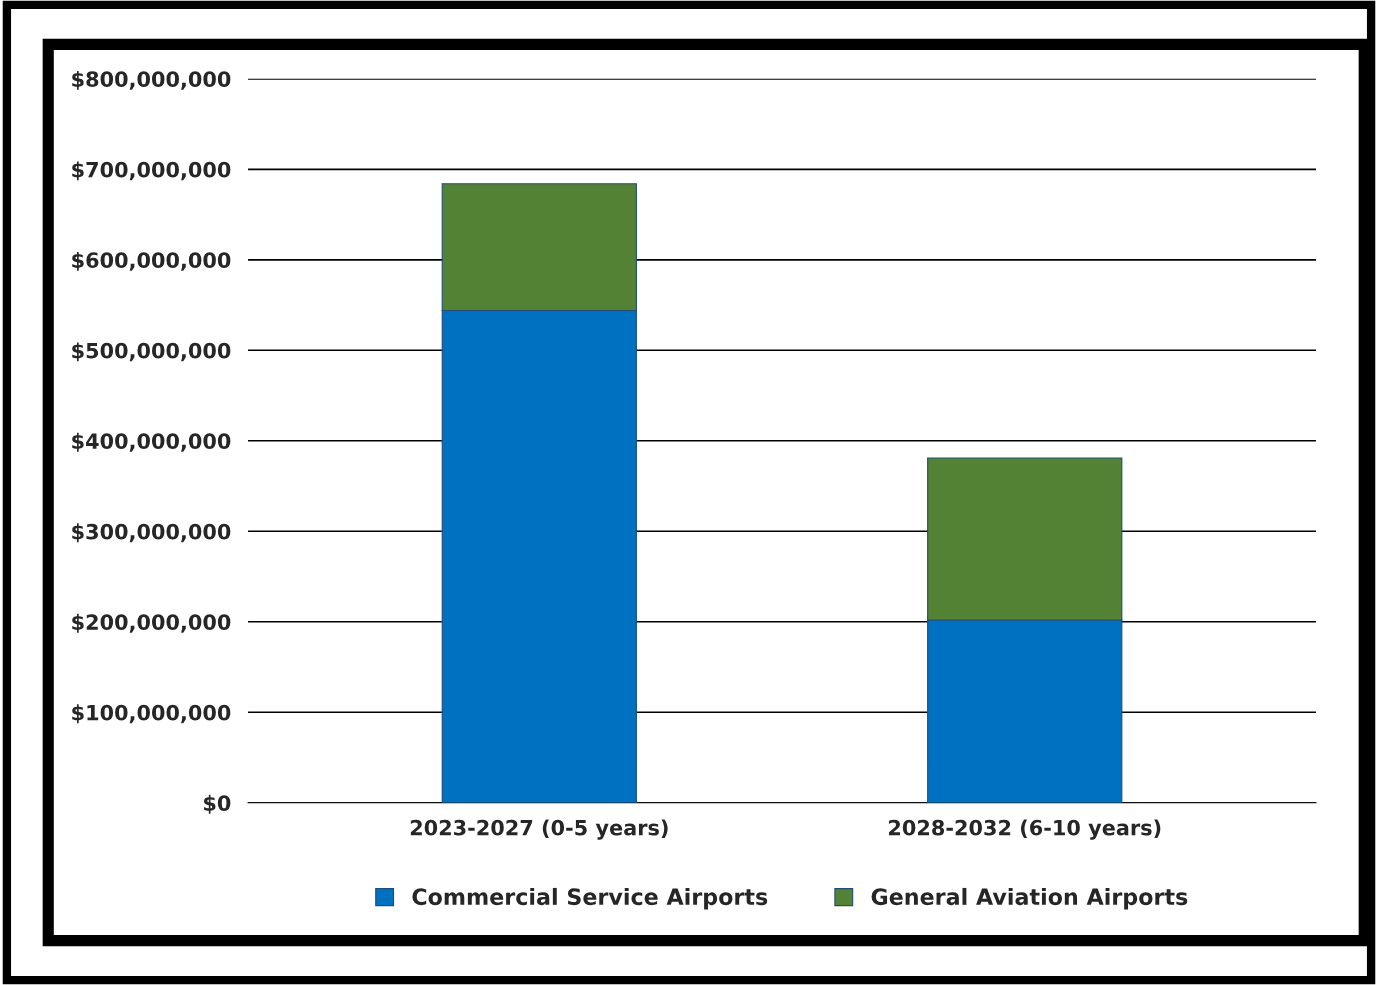  I want to click on y-tick-label: $100,000,000, so click(151, 714).